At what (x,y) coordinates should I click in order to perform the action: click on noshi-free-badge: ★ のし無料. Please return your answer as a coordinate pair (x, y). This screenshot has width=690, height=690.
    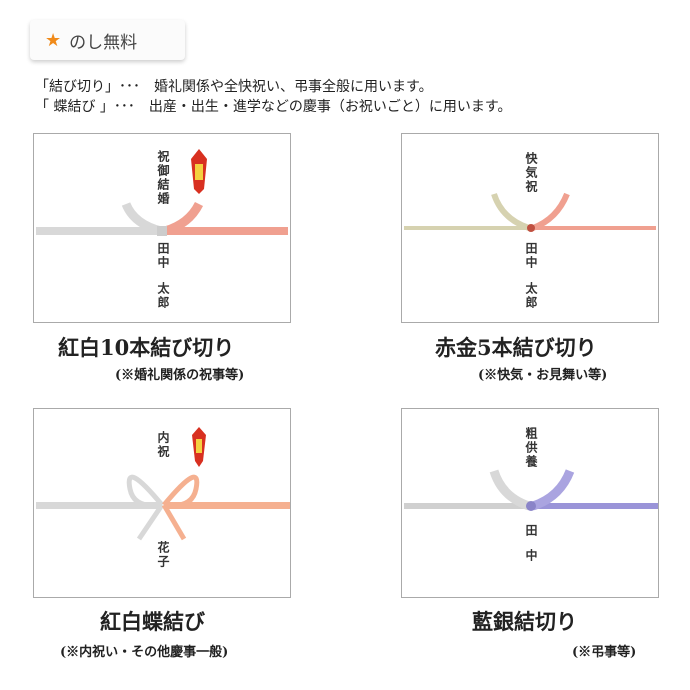
    Looking at the image, I should click on (107, 40).